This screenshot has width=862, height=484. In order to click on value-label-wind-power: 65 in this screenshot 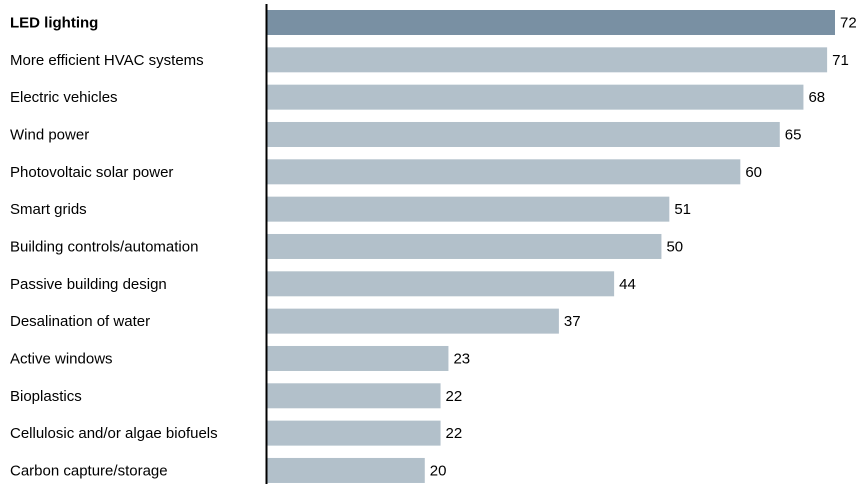, I will do `click(793, 134)`.